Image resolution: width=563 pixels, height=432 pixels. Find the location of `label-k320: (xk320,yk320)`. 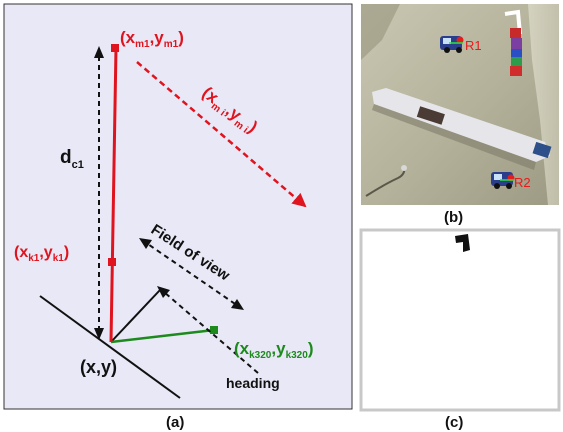

label-k320: (xk320,yk320) is located at coordinates (273, 350).